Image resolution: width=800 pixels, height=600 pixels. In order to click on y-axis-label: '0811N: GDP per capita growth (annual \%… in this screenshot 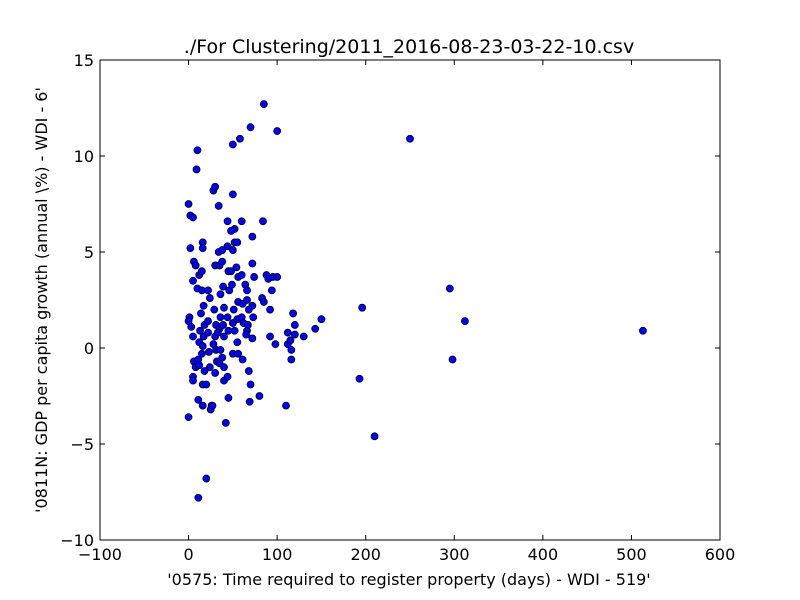, I will do `click(41, 300)`.